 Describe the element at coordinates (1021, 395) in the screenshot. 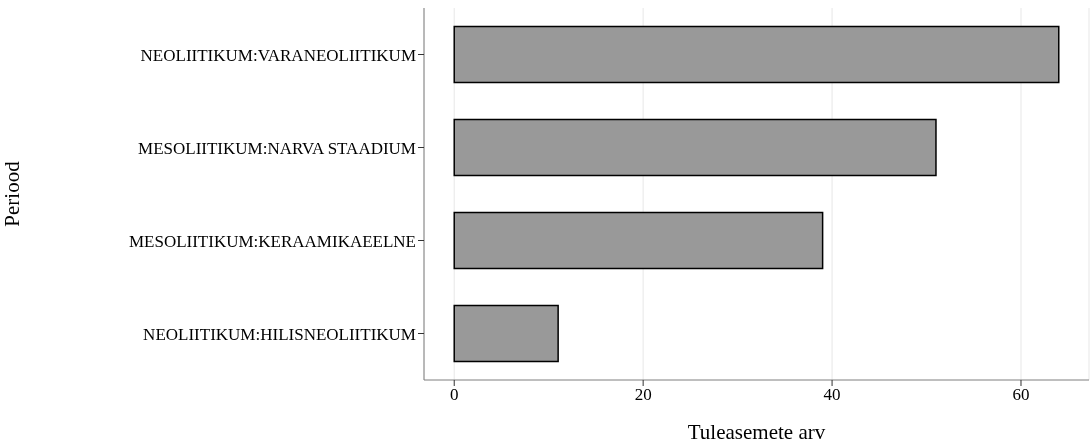

I see `x-tick-label: 60` at that location.